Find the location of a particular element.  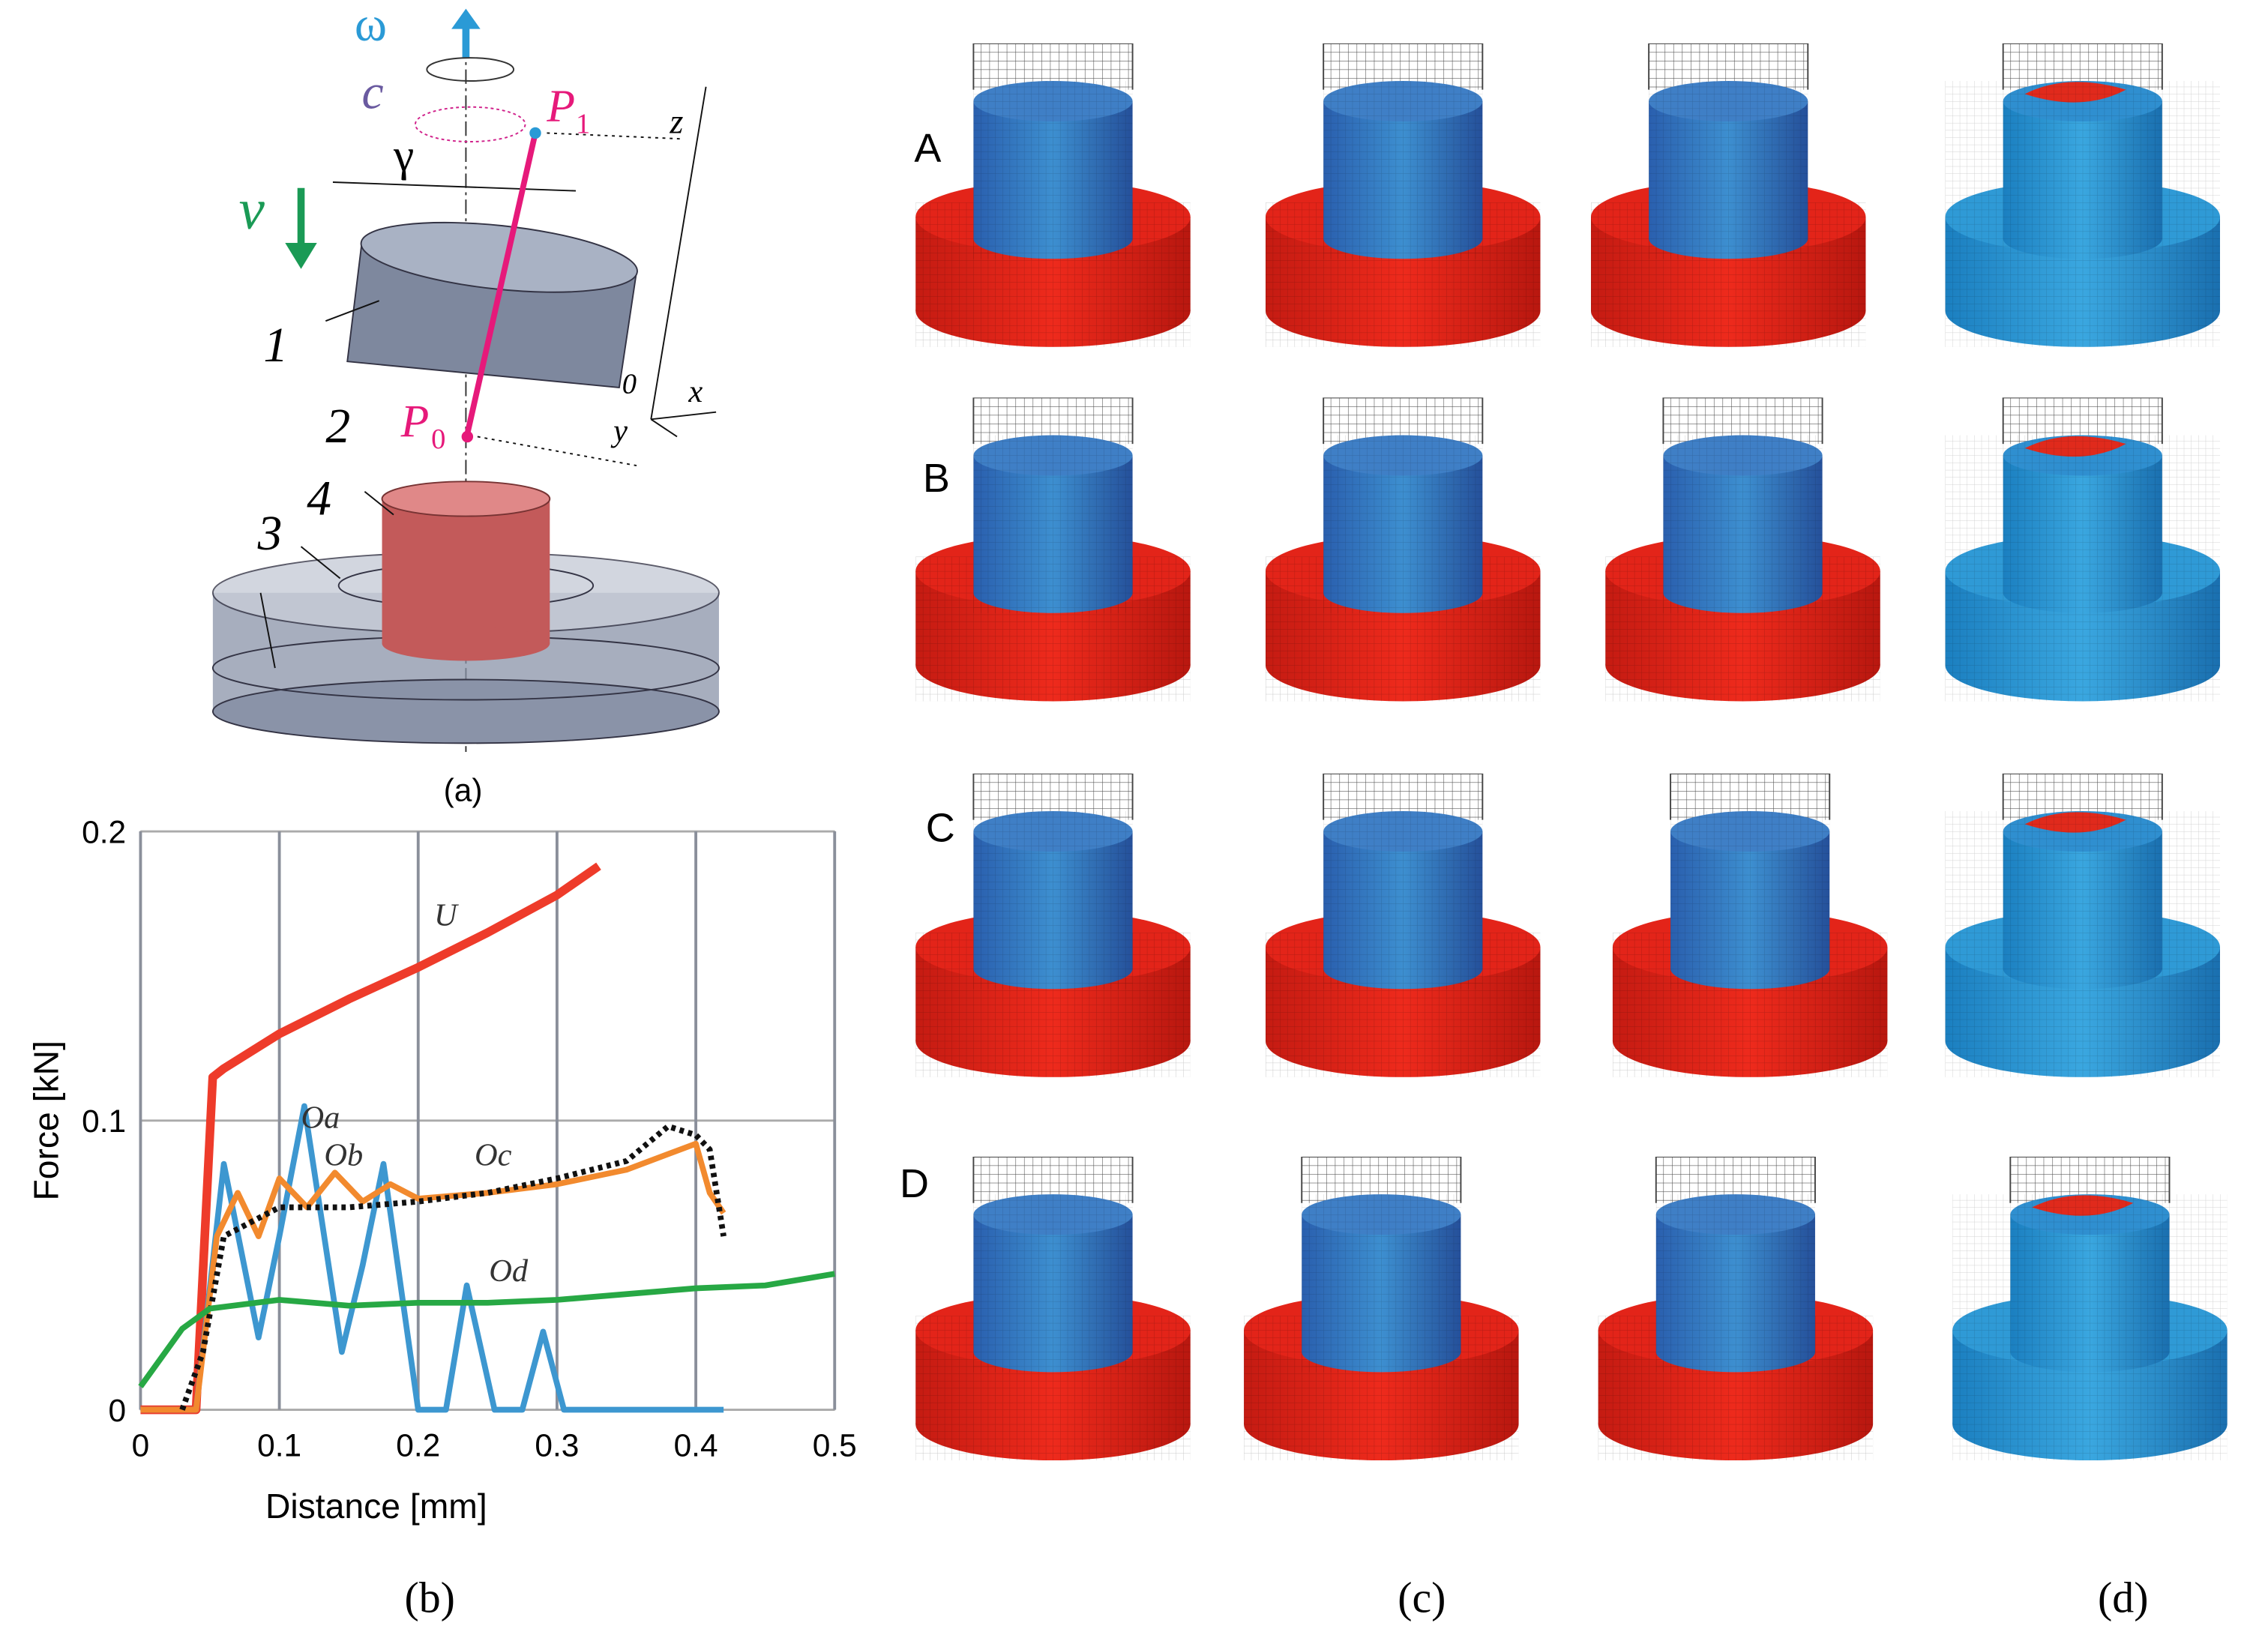

panel-label: (c) is located at coordinates (1422, 1598).